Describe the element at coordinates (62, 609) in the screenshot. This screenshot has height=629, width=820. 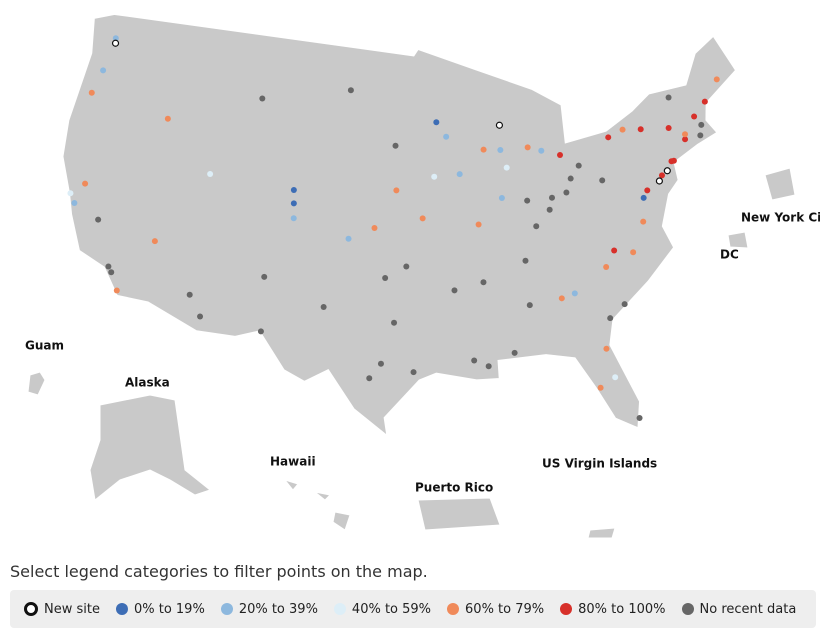
I see `legend-item: New site` at that location.